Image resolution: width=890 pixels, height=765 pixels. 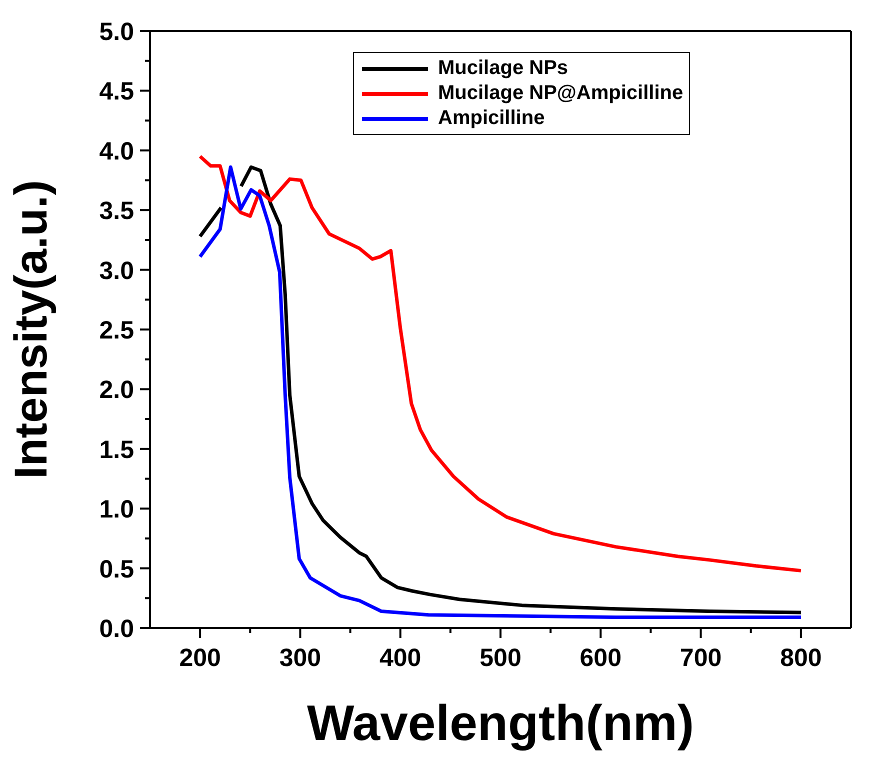 I want to click on legend-label: Mucilage NPs, so click(x=503, y=68).